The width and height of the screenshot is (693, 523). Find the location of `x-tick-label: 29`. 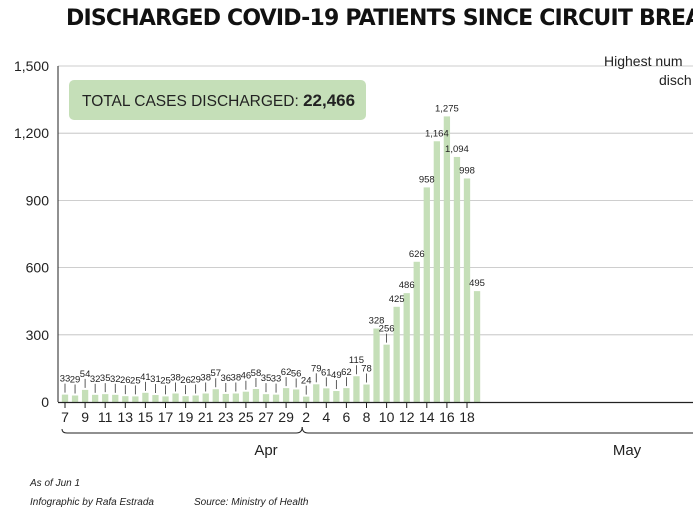

x-tick-label: 29 is located at coordinates (286, 417).